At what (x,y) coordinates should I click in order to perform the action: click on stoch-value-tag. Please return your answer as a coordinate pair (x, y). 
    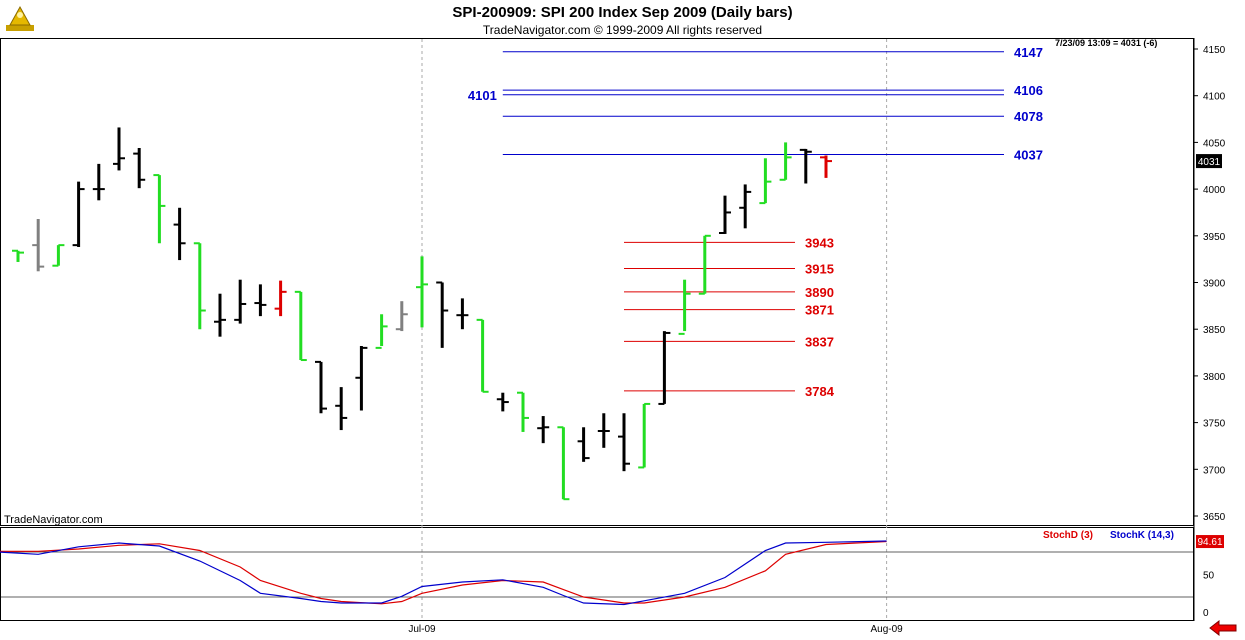
    Looking at the image, I should click on (1210, 542).